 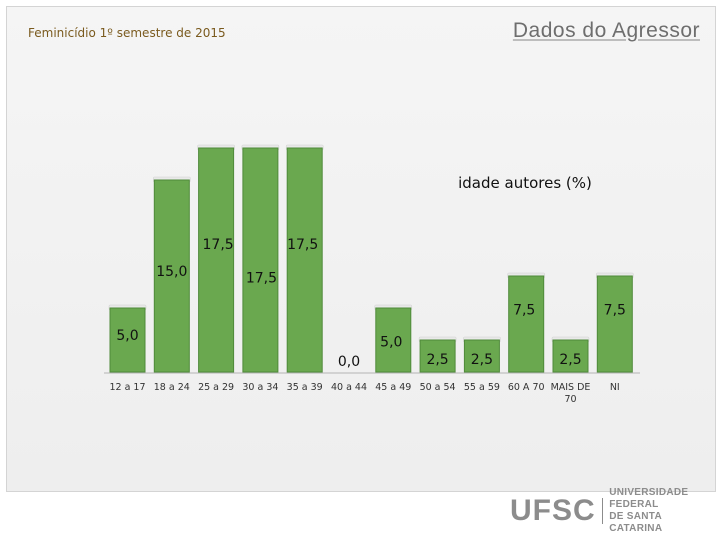 What do you see at coordinates (606, 30) in the screenshot?
I see `slide-title: Dados do Agressor` at bounding box center [606, 30].